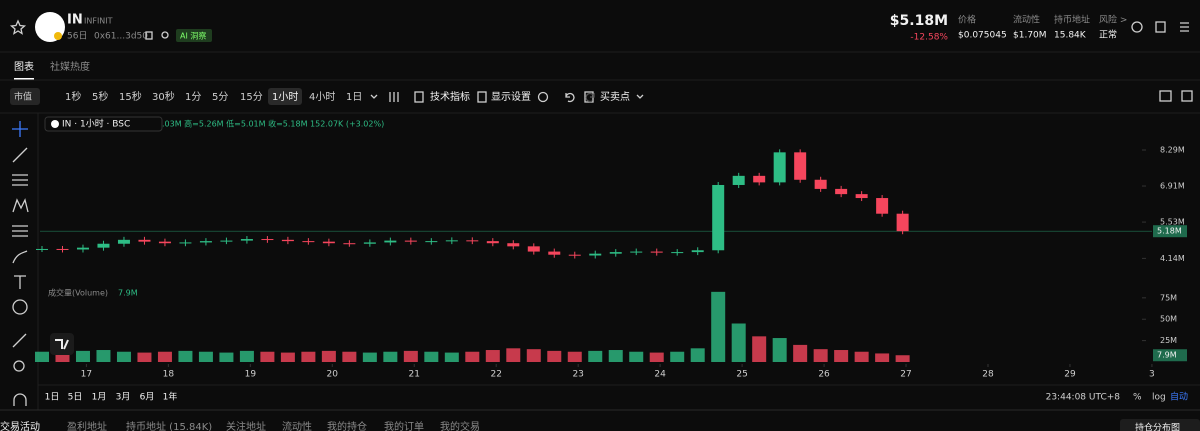 The width and height of the screenshot is (1200, 431). Describe the element at coordinates (322, 97) in the screenshot. I see `interval: 4小时` at that location.